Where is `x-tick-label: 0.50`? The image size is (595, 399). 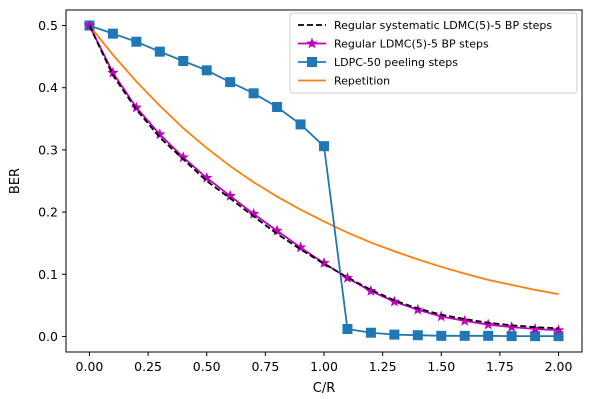 x-tick-label: 0.50 is located at coordinates (207, 366).